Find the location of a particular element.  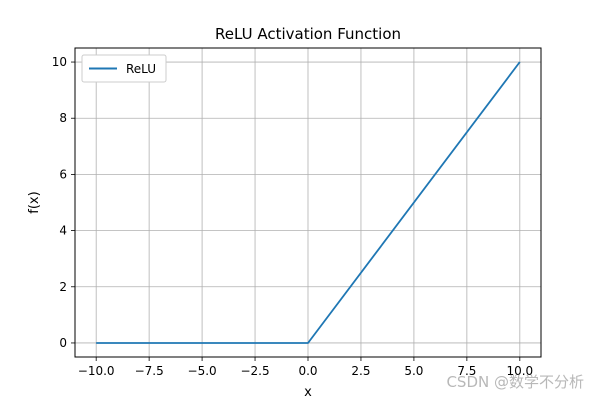

x-tick-label: 0.0 is located at coordinates (307, 371).